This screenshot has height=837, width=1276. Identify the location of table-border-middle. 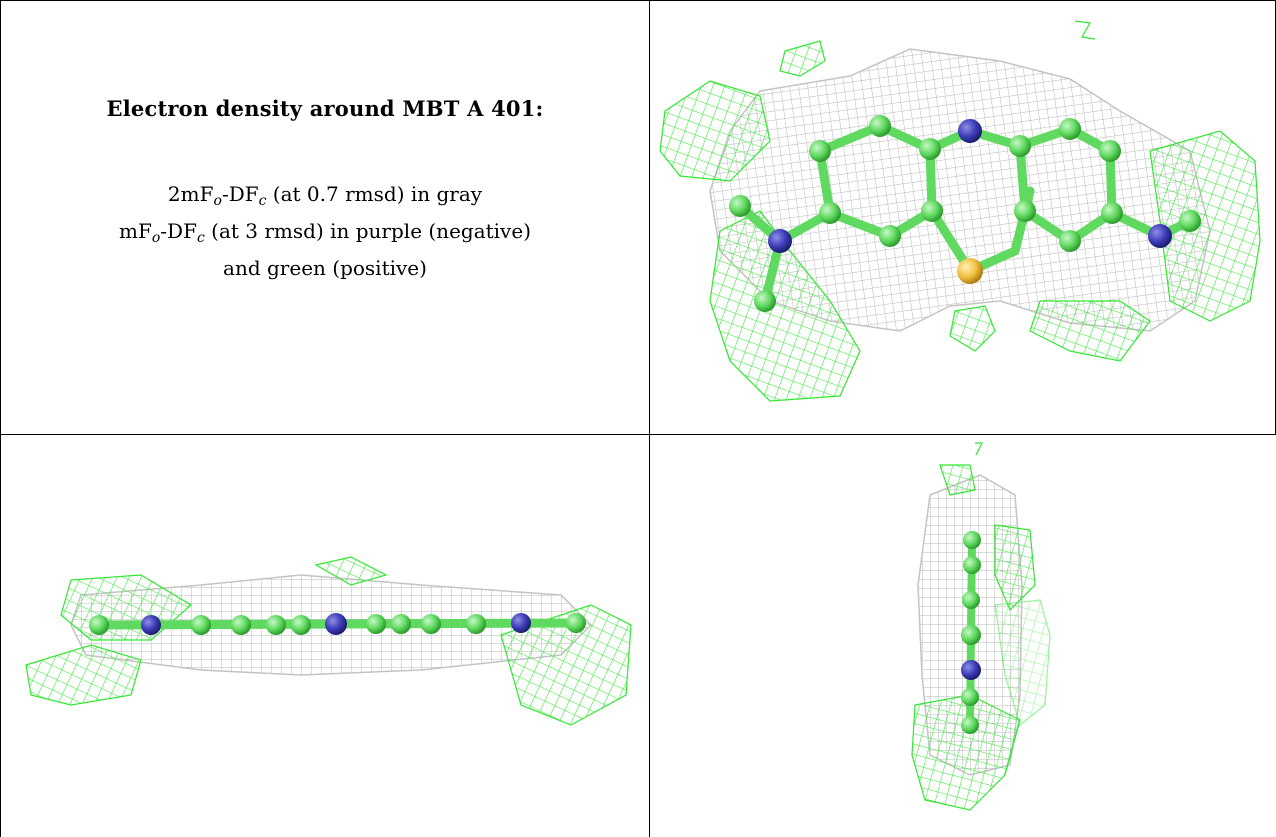
(638, 434).